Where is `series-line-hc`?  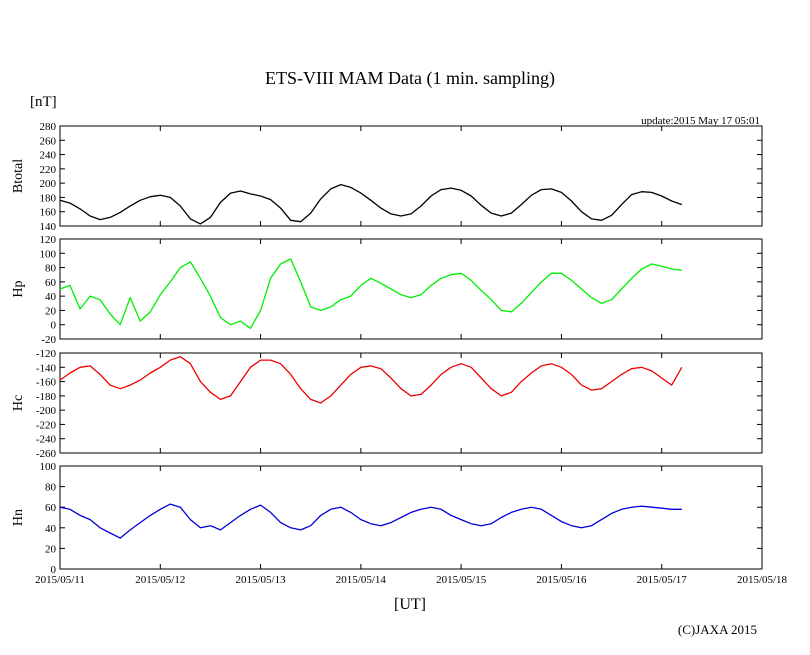 series-line-hc is located at coordinates (371, 379).